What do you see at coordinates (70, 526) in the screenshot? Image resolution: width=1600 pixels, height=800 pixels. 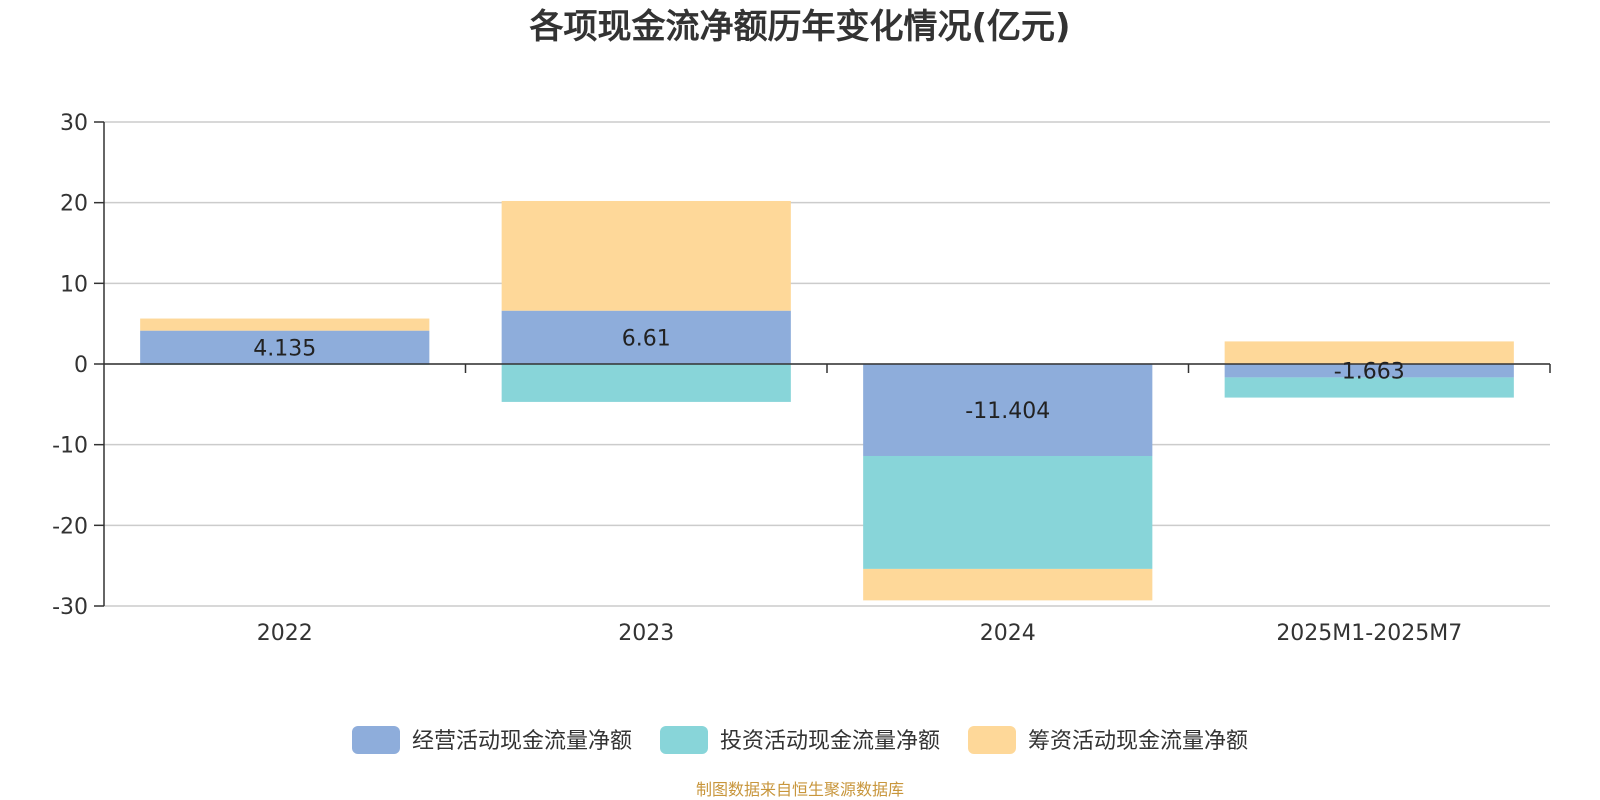 I see `y-tick-label: -20` at bounding box center [70, 526].